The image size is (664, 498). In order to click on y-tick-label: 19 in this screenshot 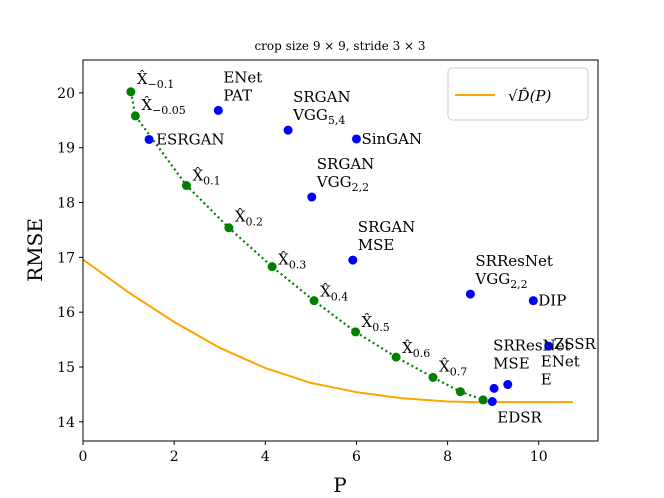, I will do `click(66, 149)`.